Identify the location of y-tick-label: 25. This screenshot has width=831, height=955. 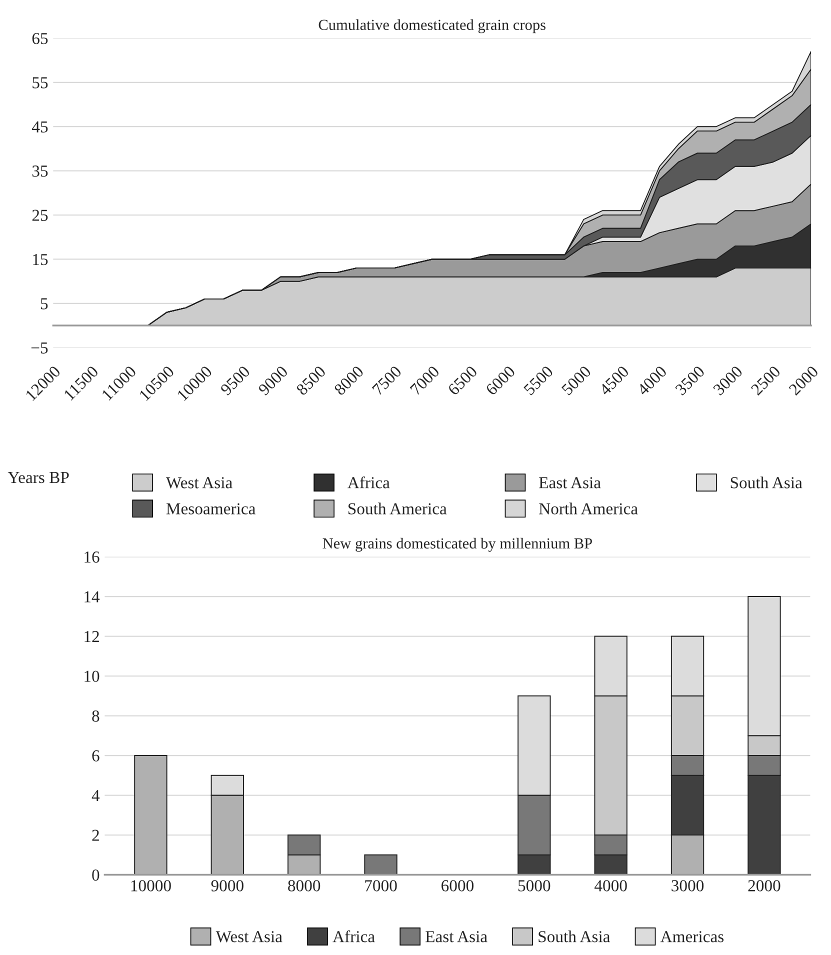
(40, 215).